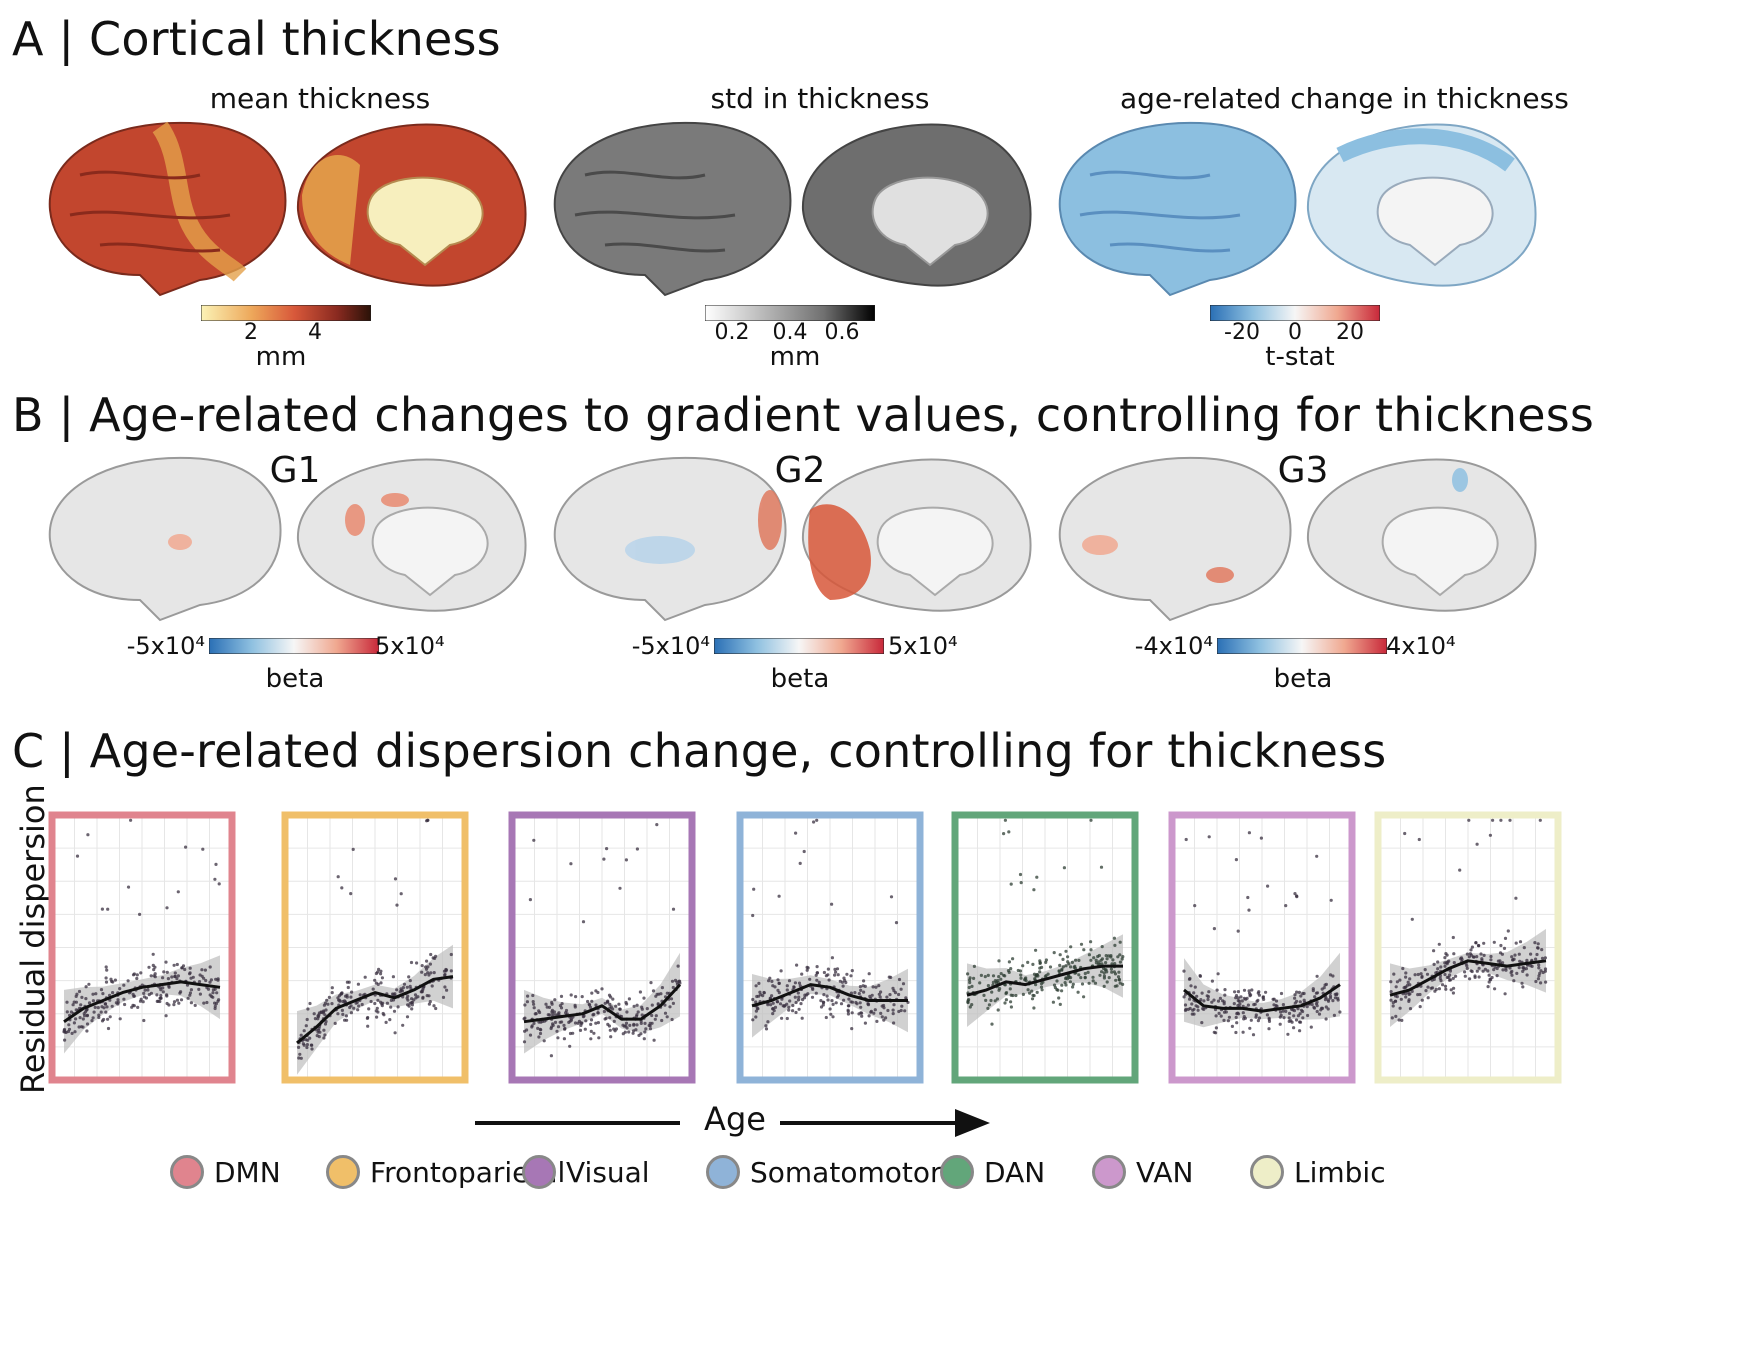 This screenshot has width=1756, height=1347. What do you see at coordinates (795, 357) in the screenshot?
I see `cb-unit: mm` at bounding box center [795, 357].